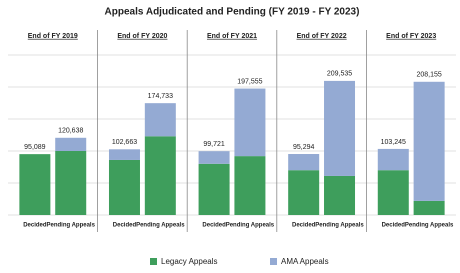  What do you see at coordinates (305, 261) in the screenshot?
I see `legend-label: AMA Appeals` at bounding box center [305, 261].